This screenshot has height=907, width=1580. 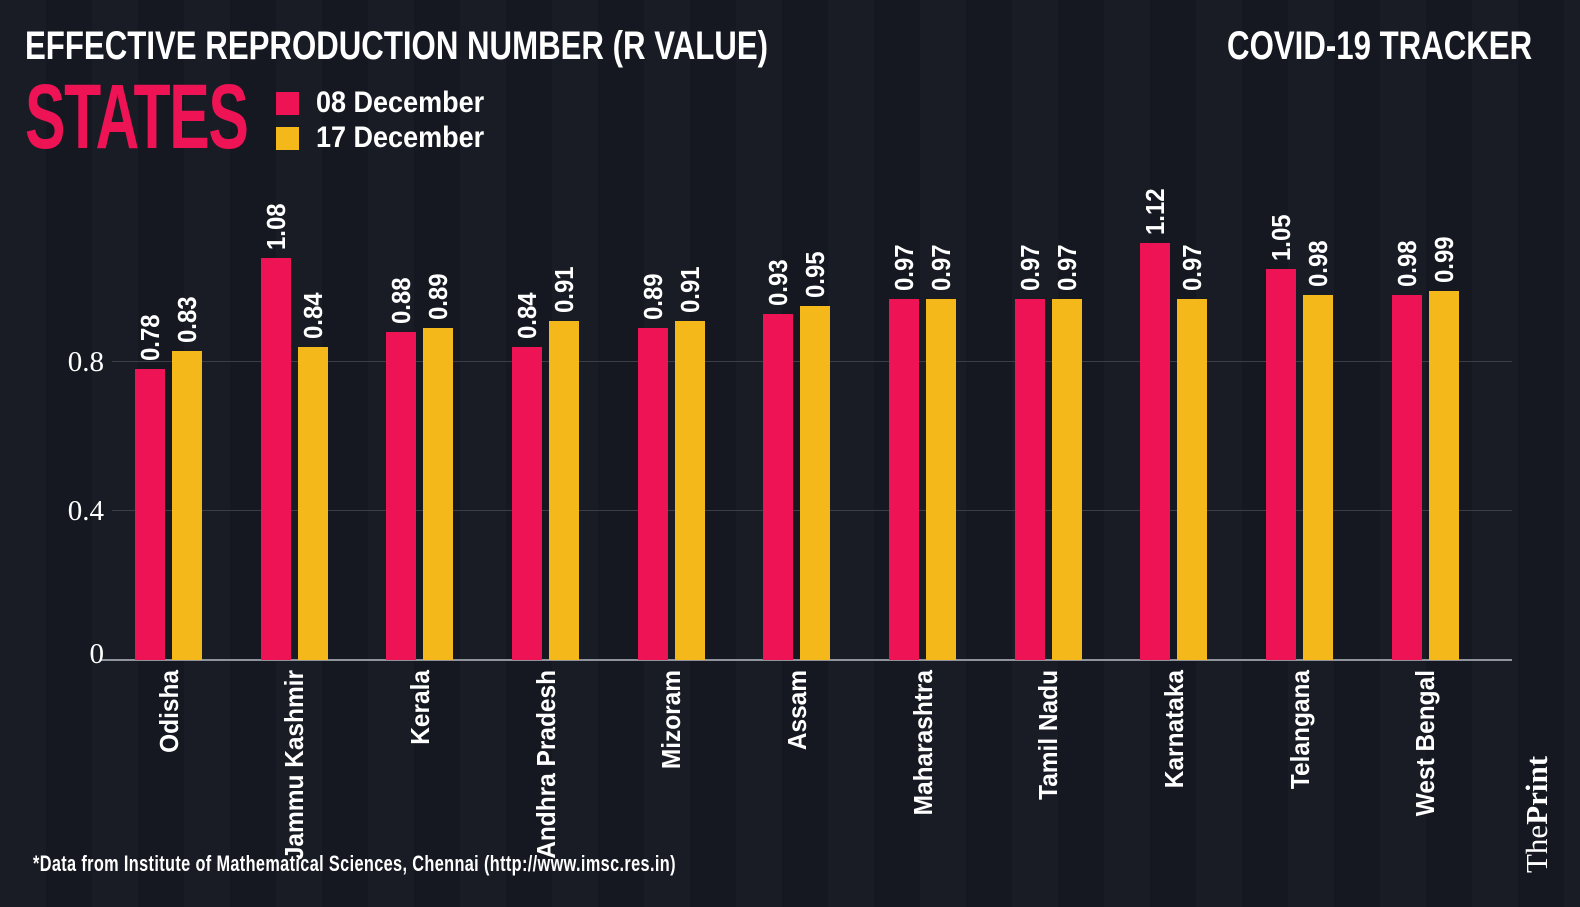 What do you see at coordinates (85, 511) in the screenshot?
I see `y-axis-tick-label: 0.4` at bounding box center [85, 511].